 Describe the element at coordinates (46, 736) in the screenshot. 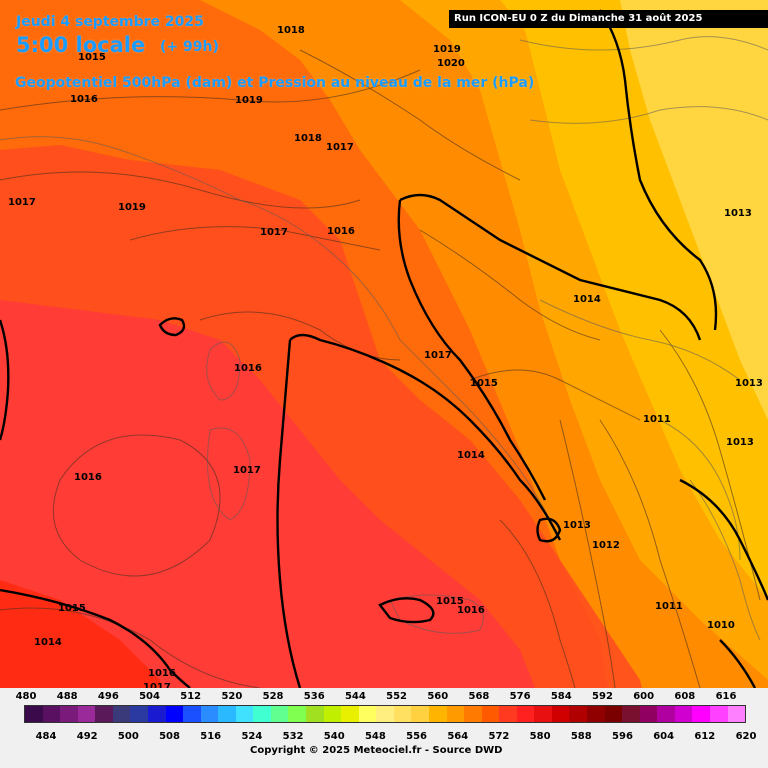

I see `legend-tick-label: 484` at that location.